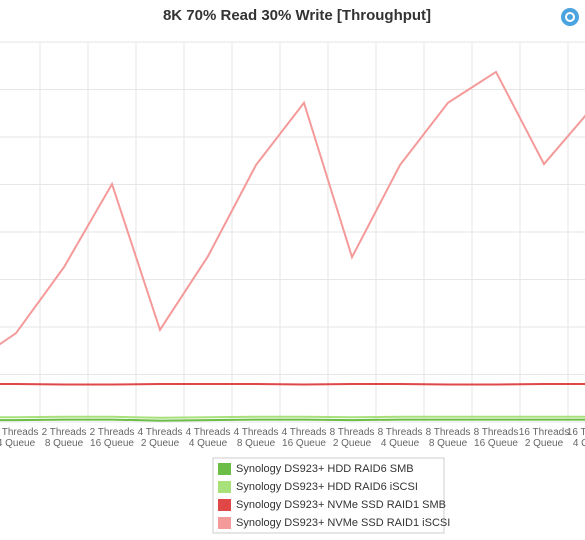 The image size is (585, 540). I want to click on x-tick-label: 2 Threads 16 Queue, so click(112, 438).